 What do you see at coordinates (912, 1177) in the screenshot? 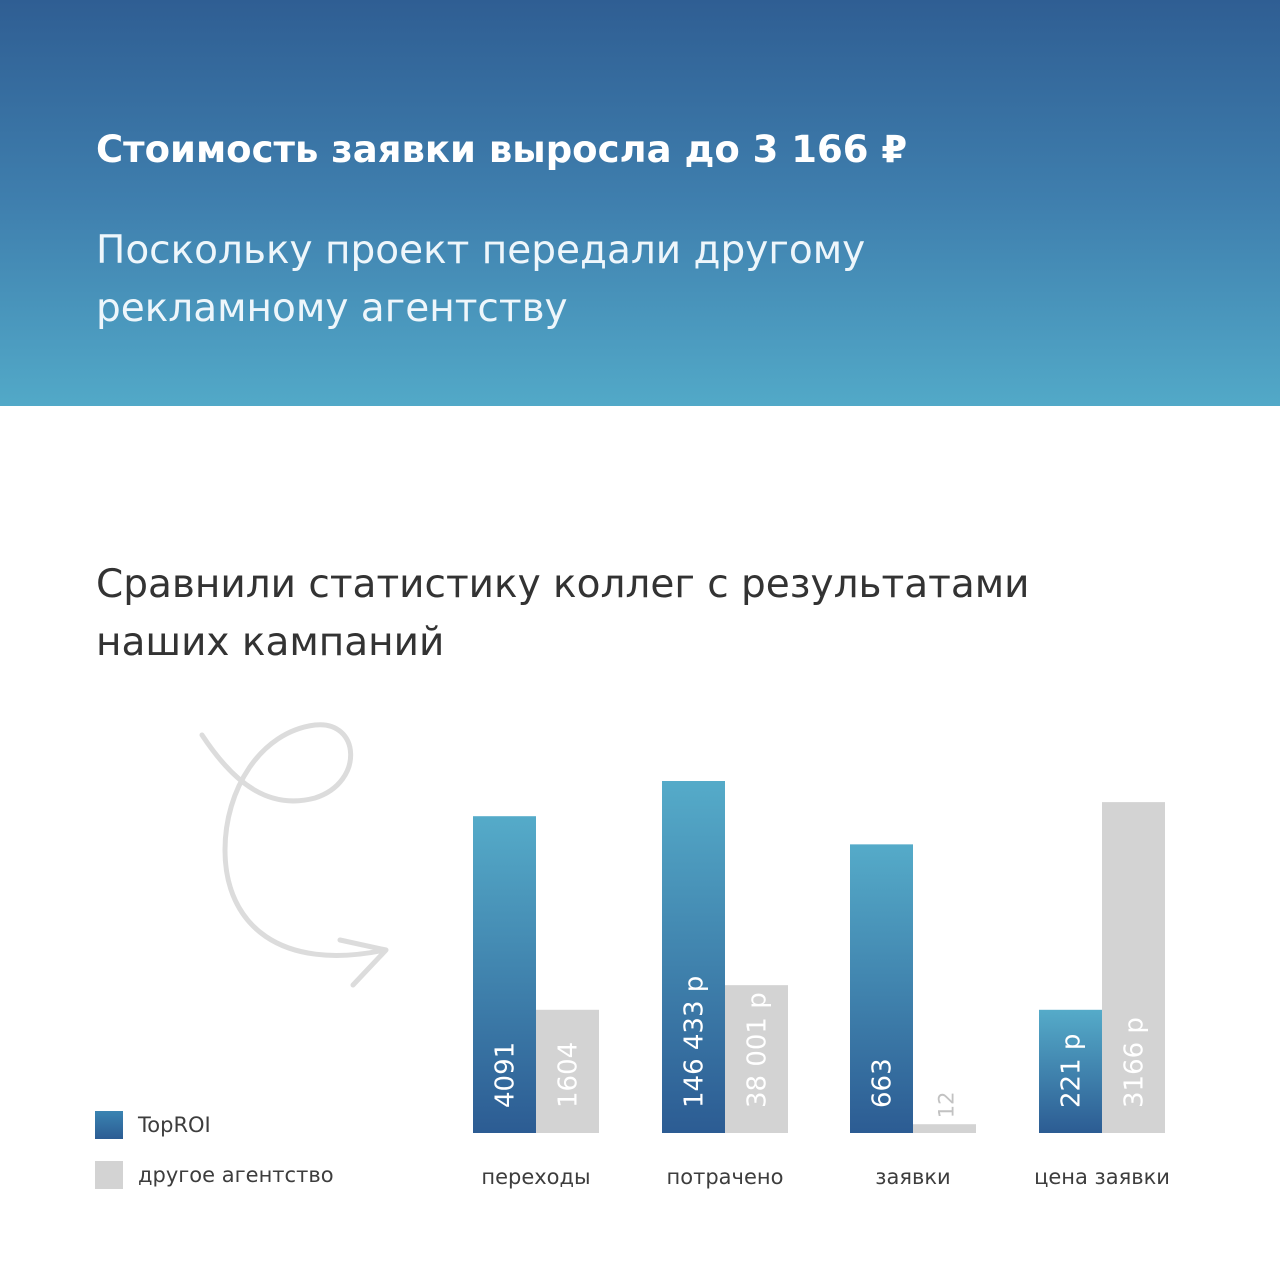
I see `category-label-заявки: заявки` at bounding box center [912, 1177].